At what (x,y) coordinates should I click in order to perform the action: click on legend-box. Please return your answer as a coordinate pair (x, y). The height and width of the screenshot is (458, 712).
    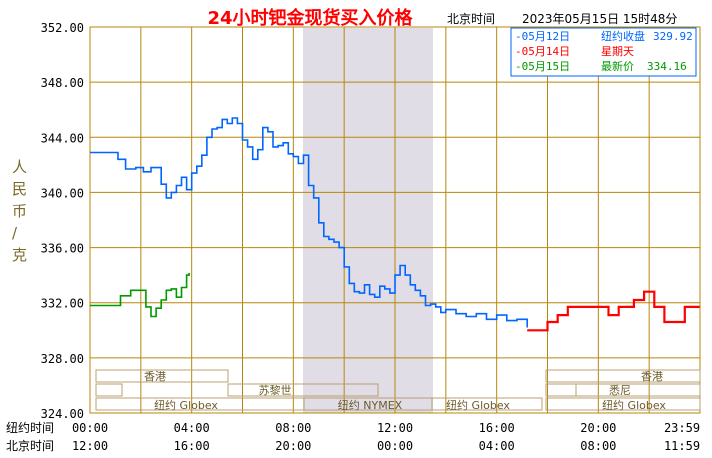
    Looking at the image, I should click on (603, 52).